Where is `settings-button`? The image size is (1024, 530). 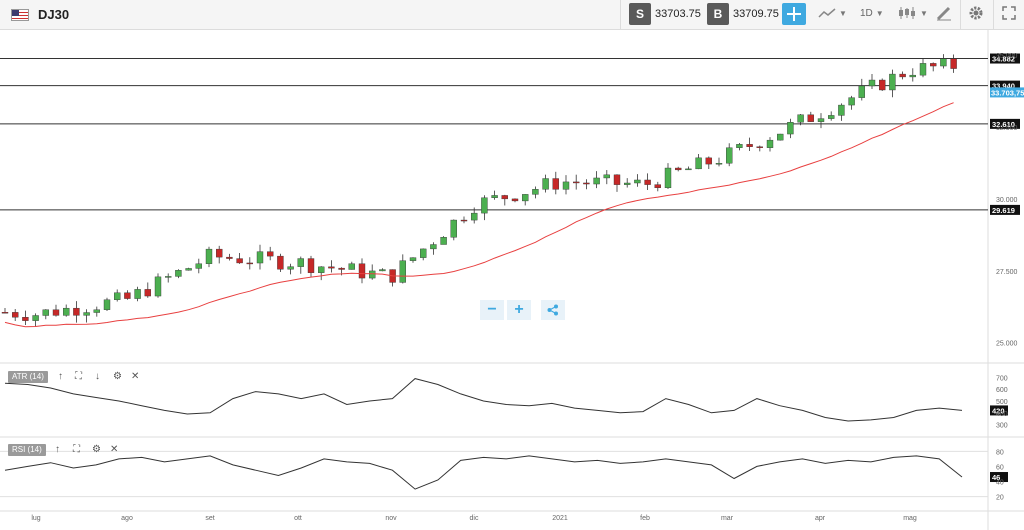
settings-button is located at coordinates (976, 14).